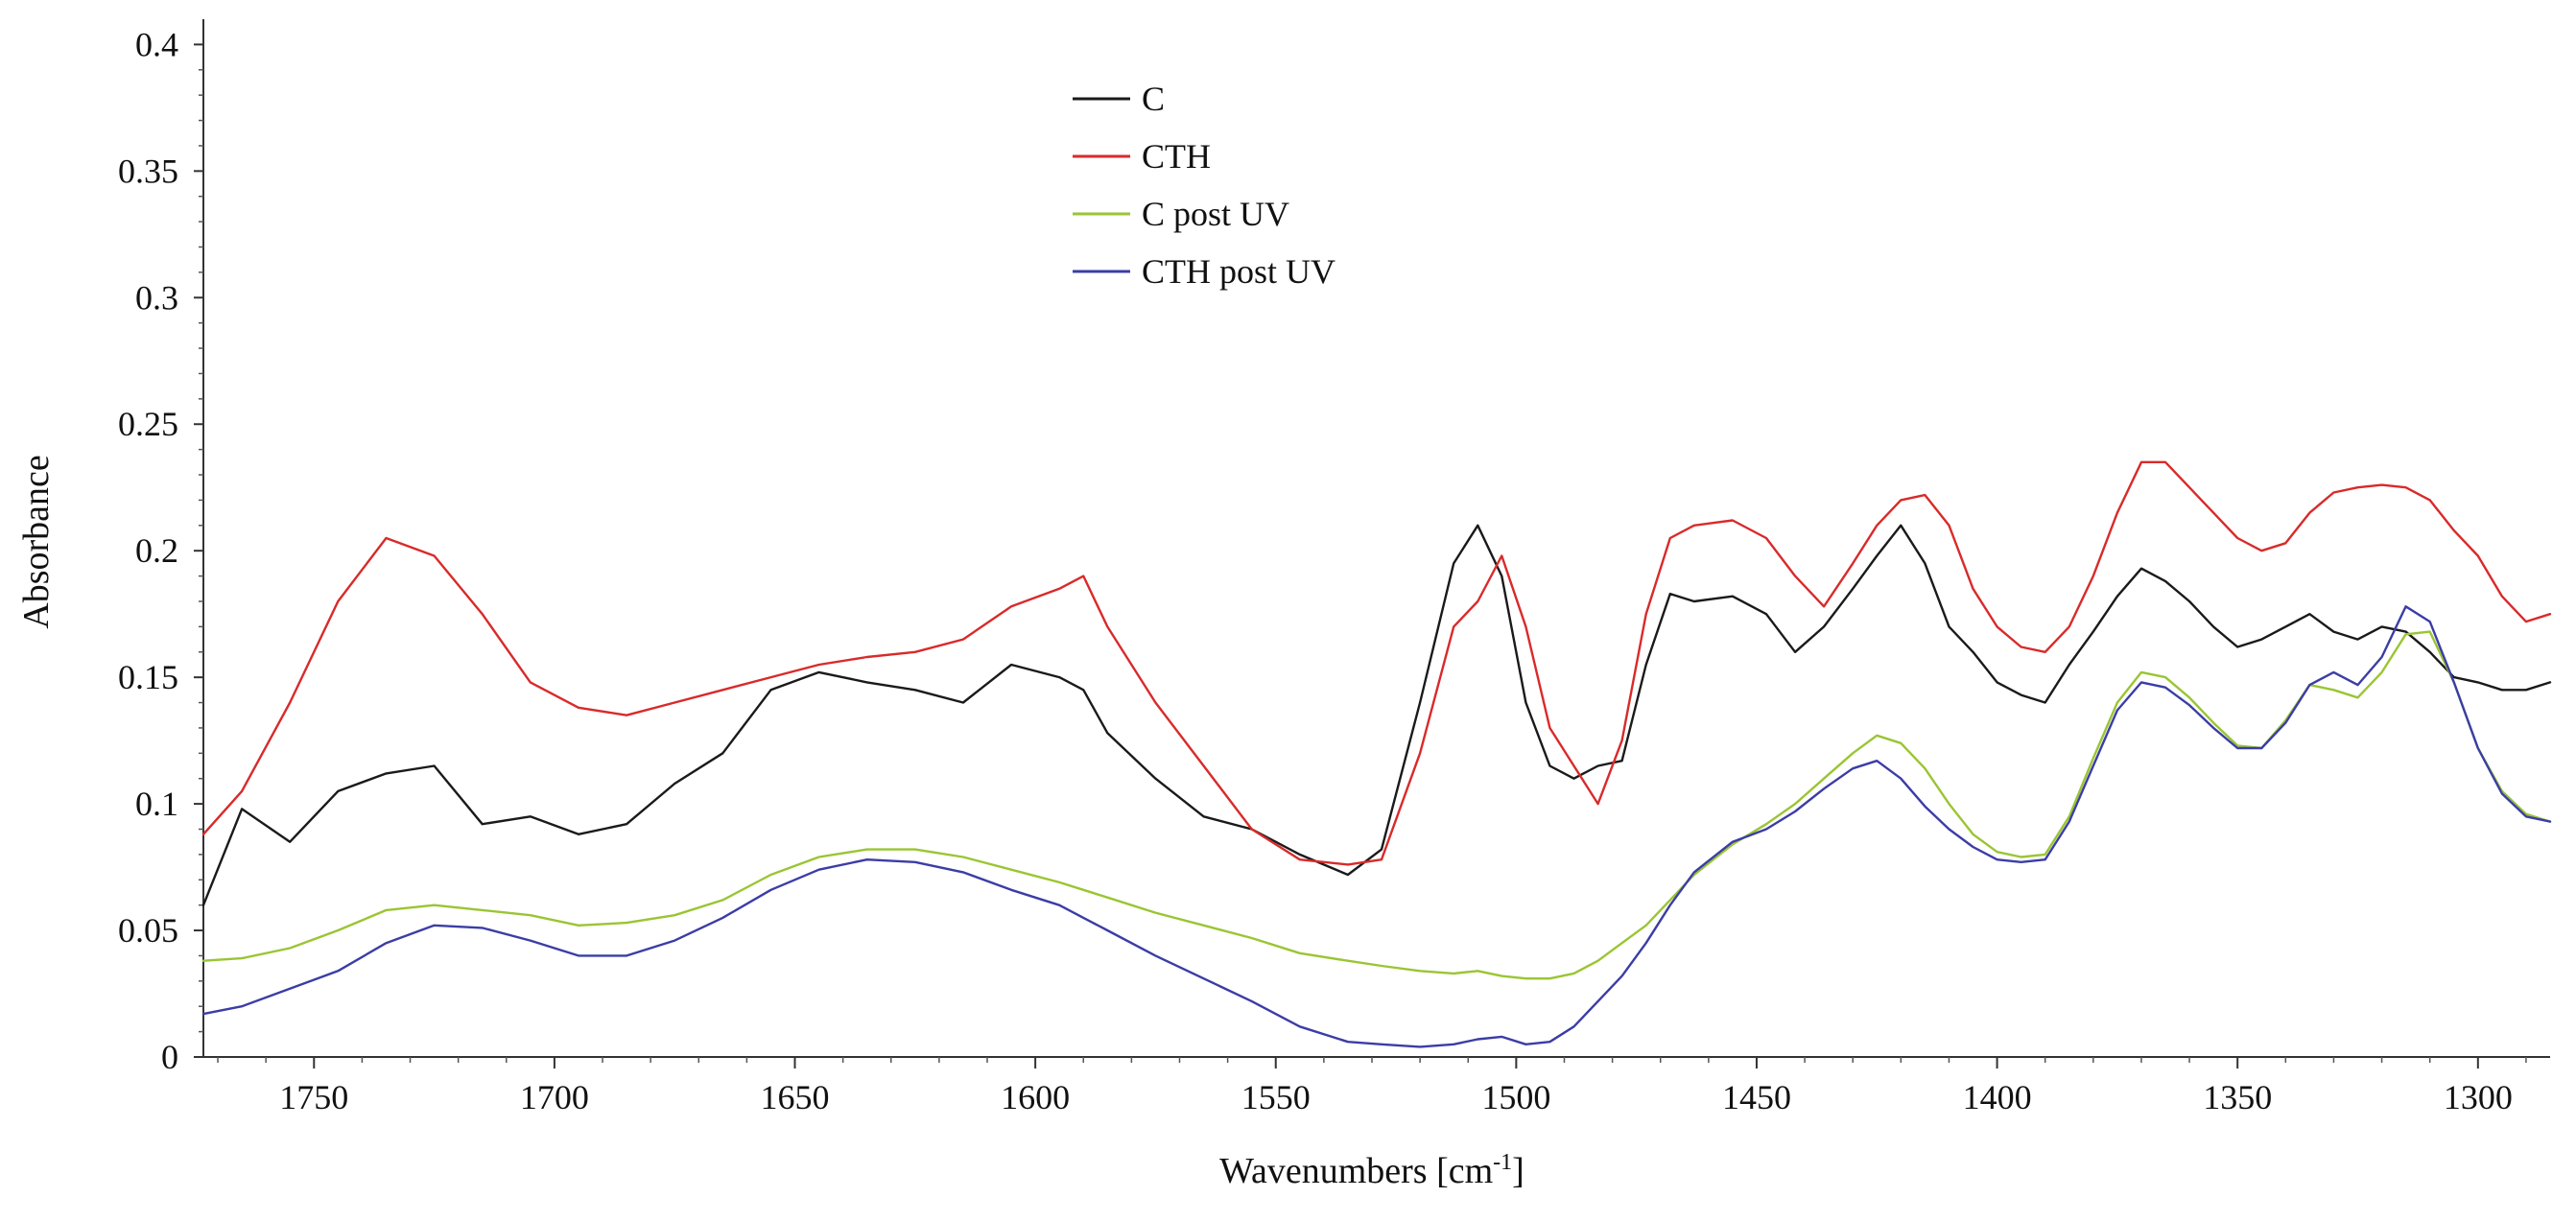  I want to click on x-tick-label: 1650, so click(796, 1097).